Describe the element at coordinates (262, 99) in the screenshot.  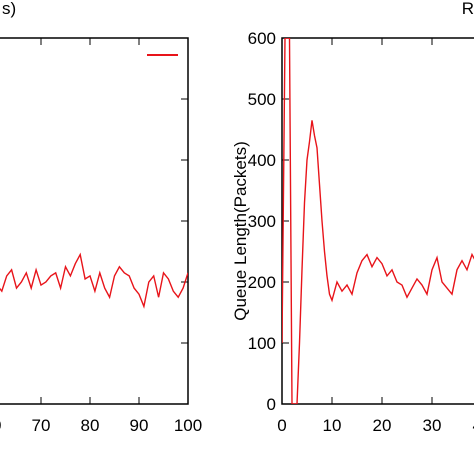
I see `y-tick-label: 500` at that location.